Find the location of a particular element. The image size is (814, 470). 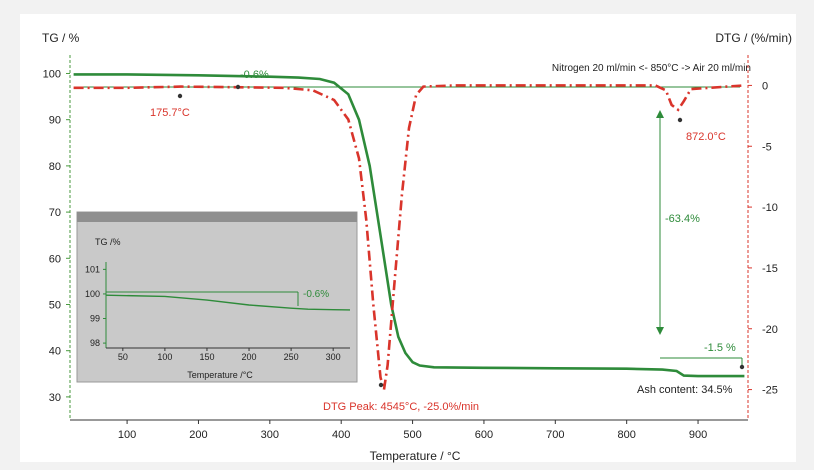

inset-frame is located at coordinates (217, 297).